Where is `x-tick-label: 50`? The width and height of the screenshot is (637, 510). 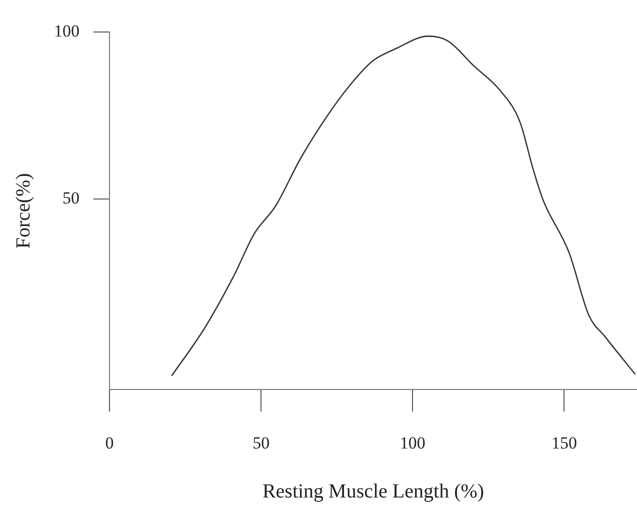
x-tick-label: 50 is located at coordinates (261, 442).